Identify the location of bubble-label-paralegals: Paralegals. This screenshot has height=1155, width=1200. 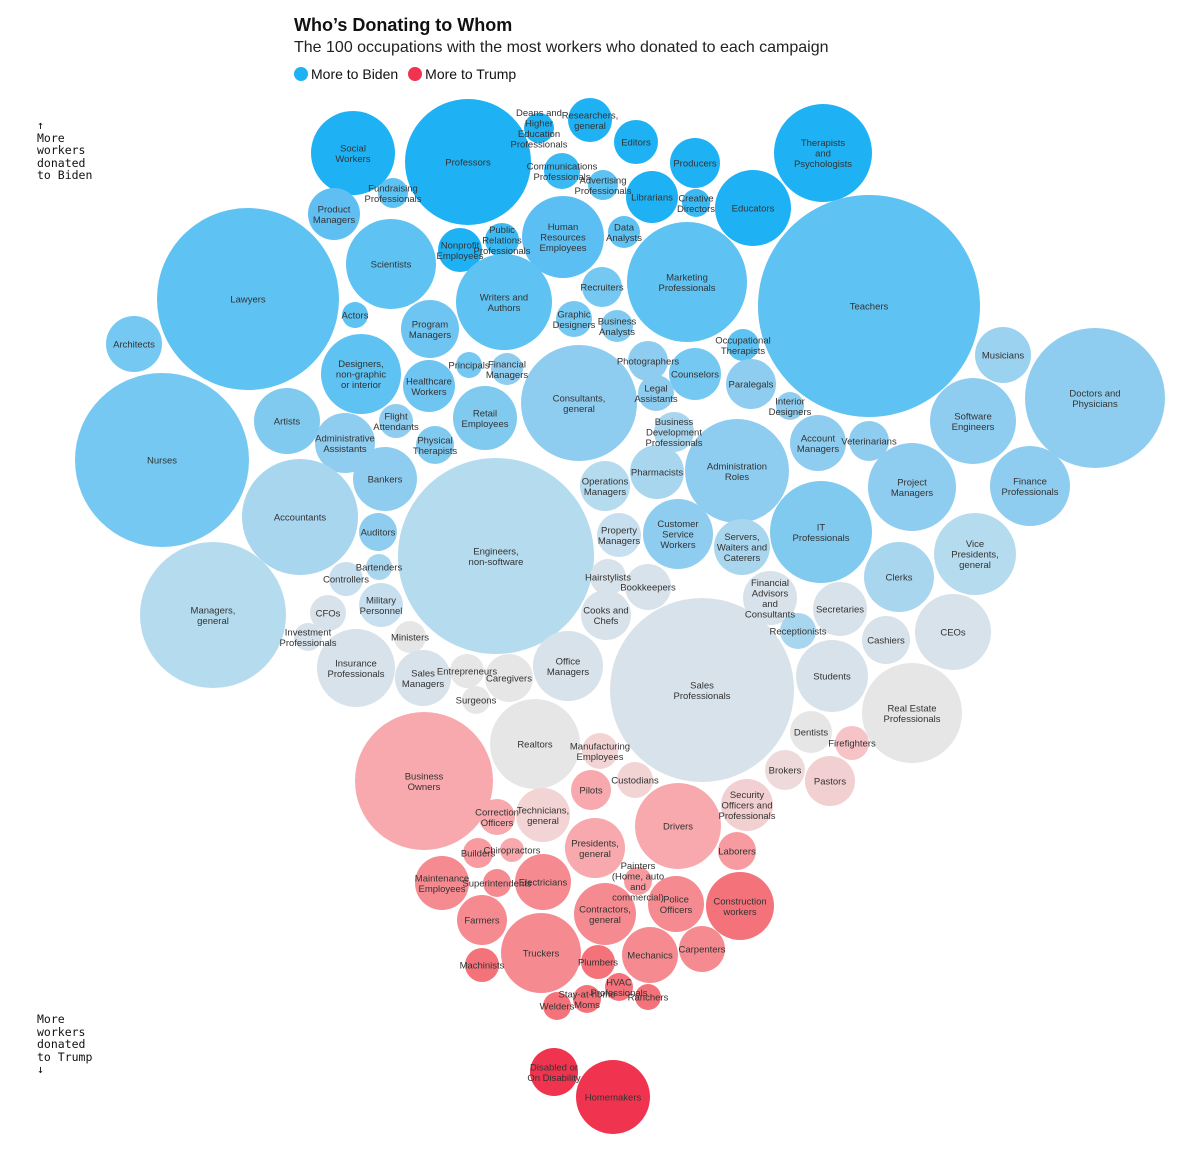
(751, 385).